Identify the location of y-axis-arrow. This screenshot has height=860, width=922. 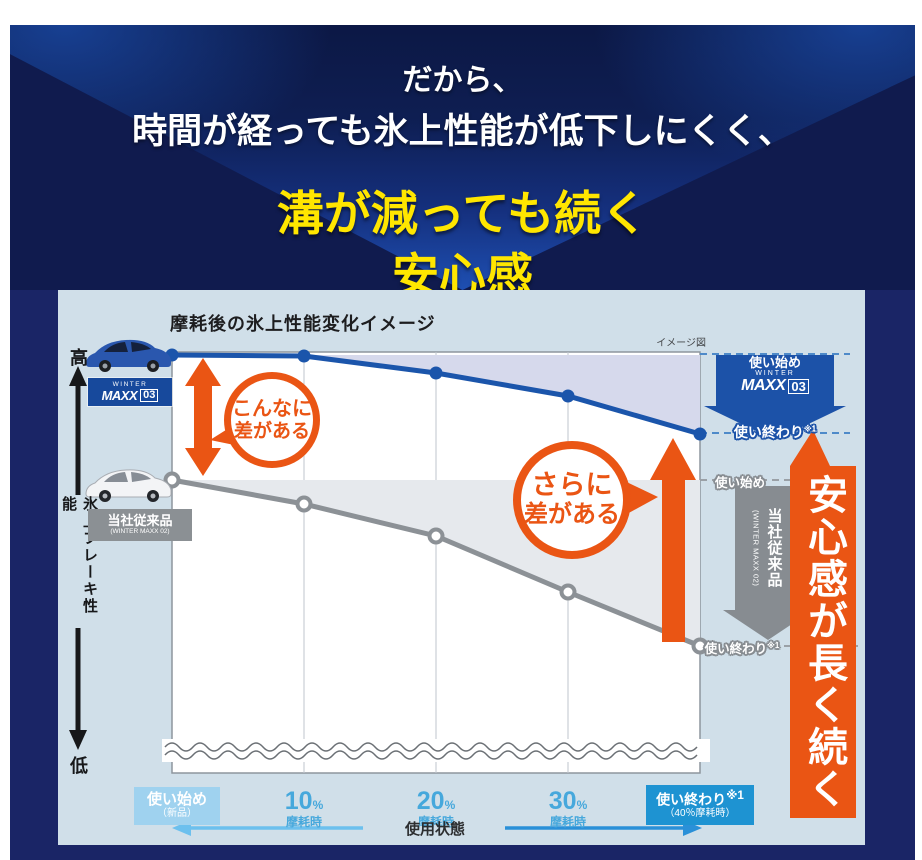
(78, 558).